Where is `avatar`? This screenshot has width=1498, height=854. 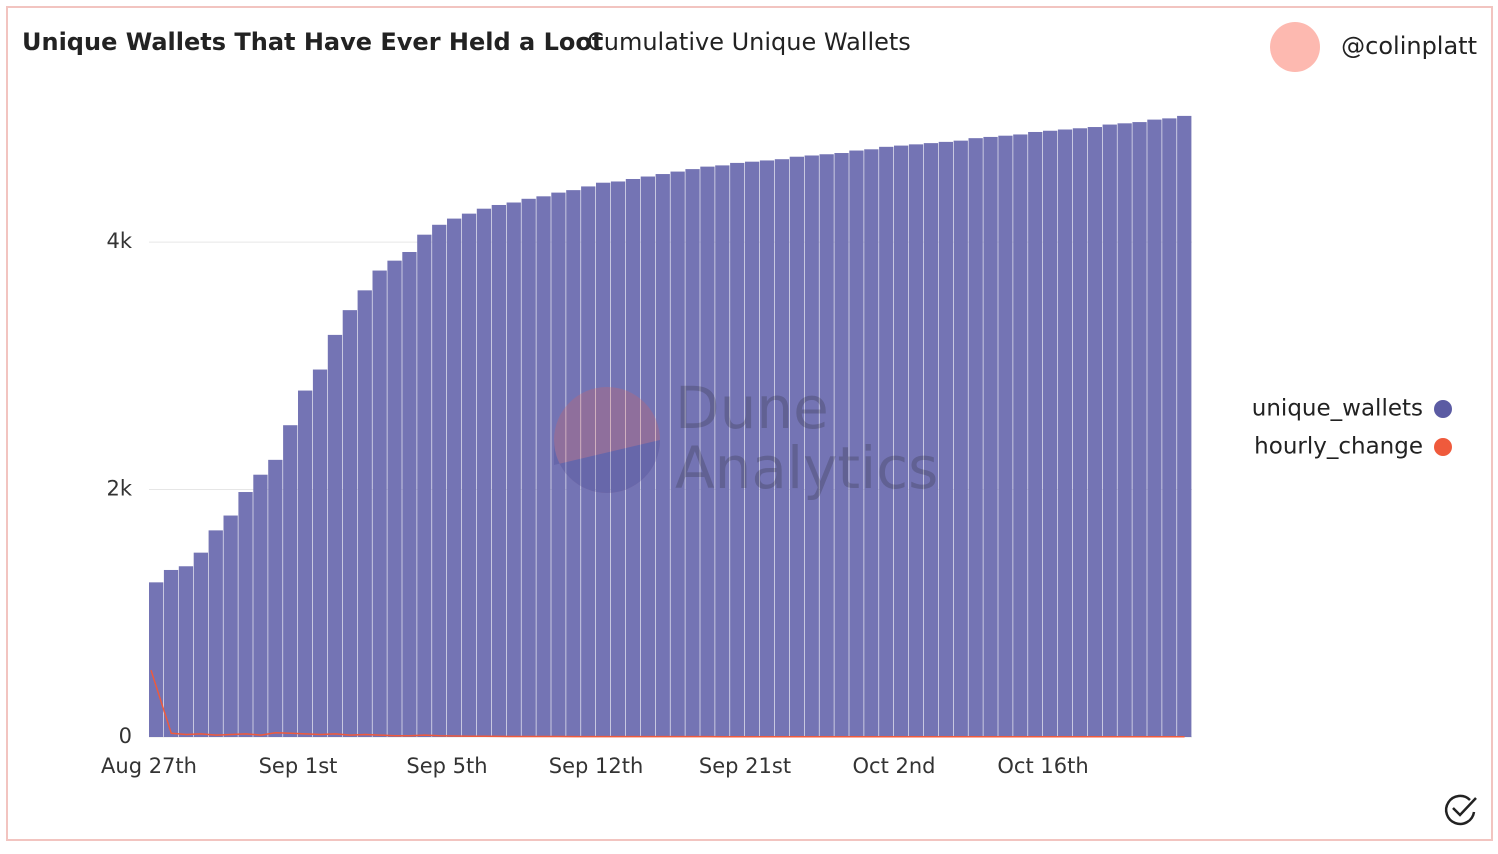 avatar is located at coordinates (1295, 47).